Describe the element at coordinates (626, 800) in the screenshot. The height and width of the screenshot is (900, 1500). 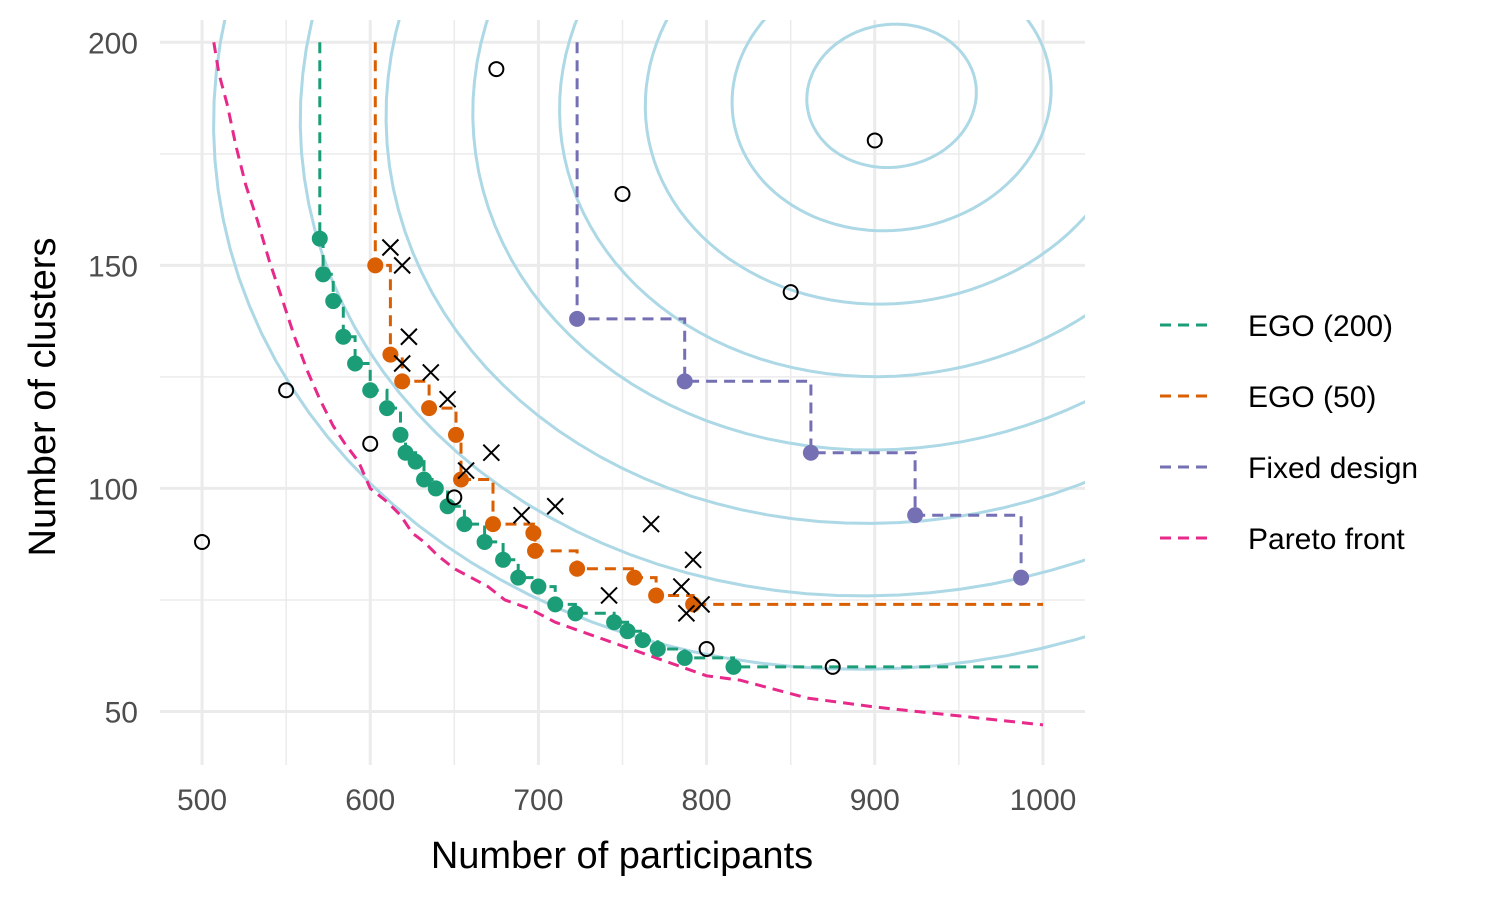
I see `x-axis-tick-labels: 500 600 700 800 900 1000` at that location.